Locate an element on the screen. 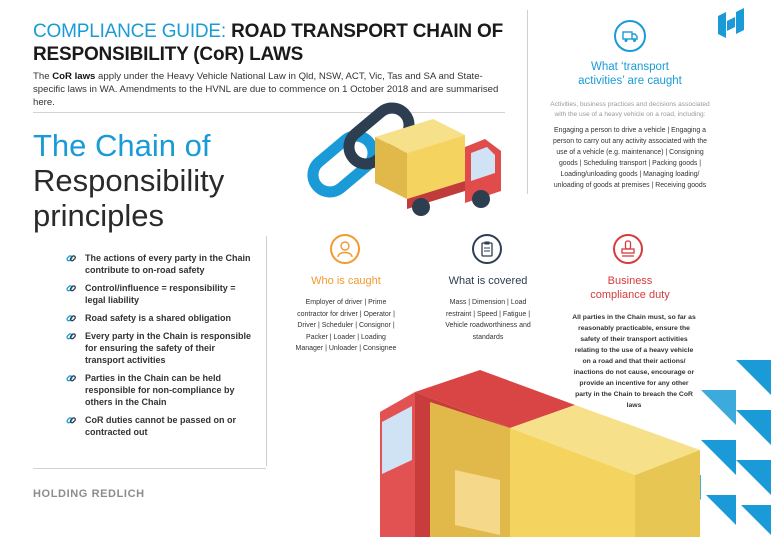  intro-prefix: The is located at coordinates (43, 76).